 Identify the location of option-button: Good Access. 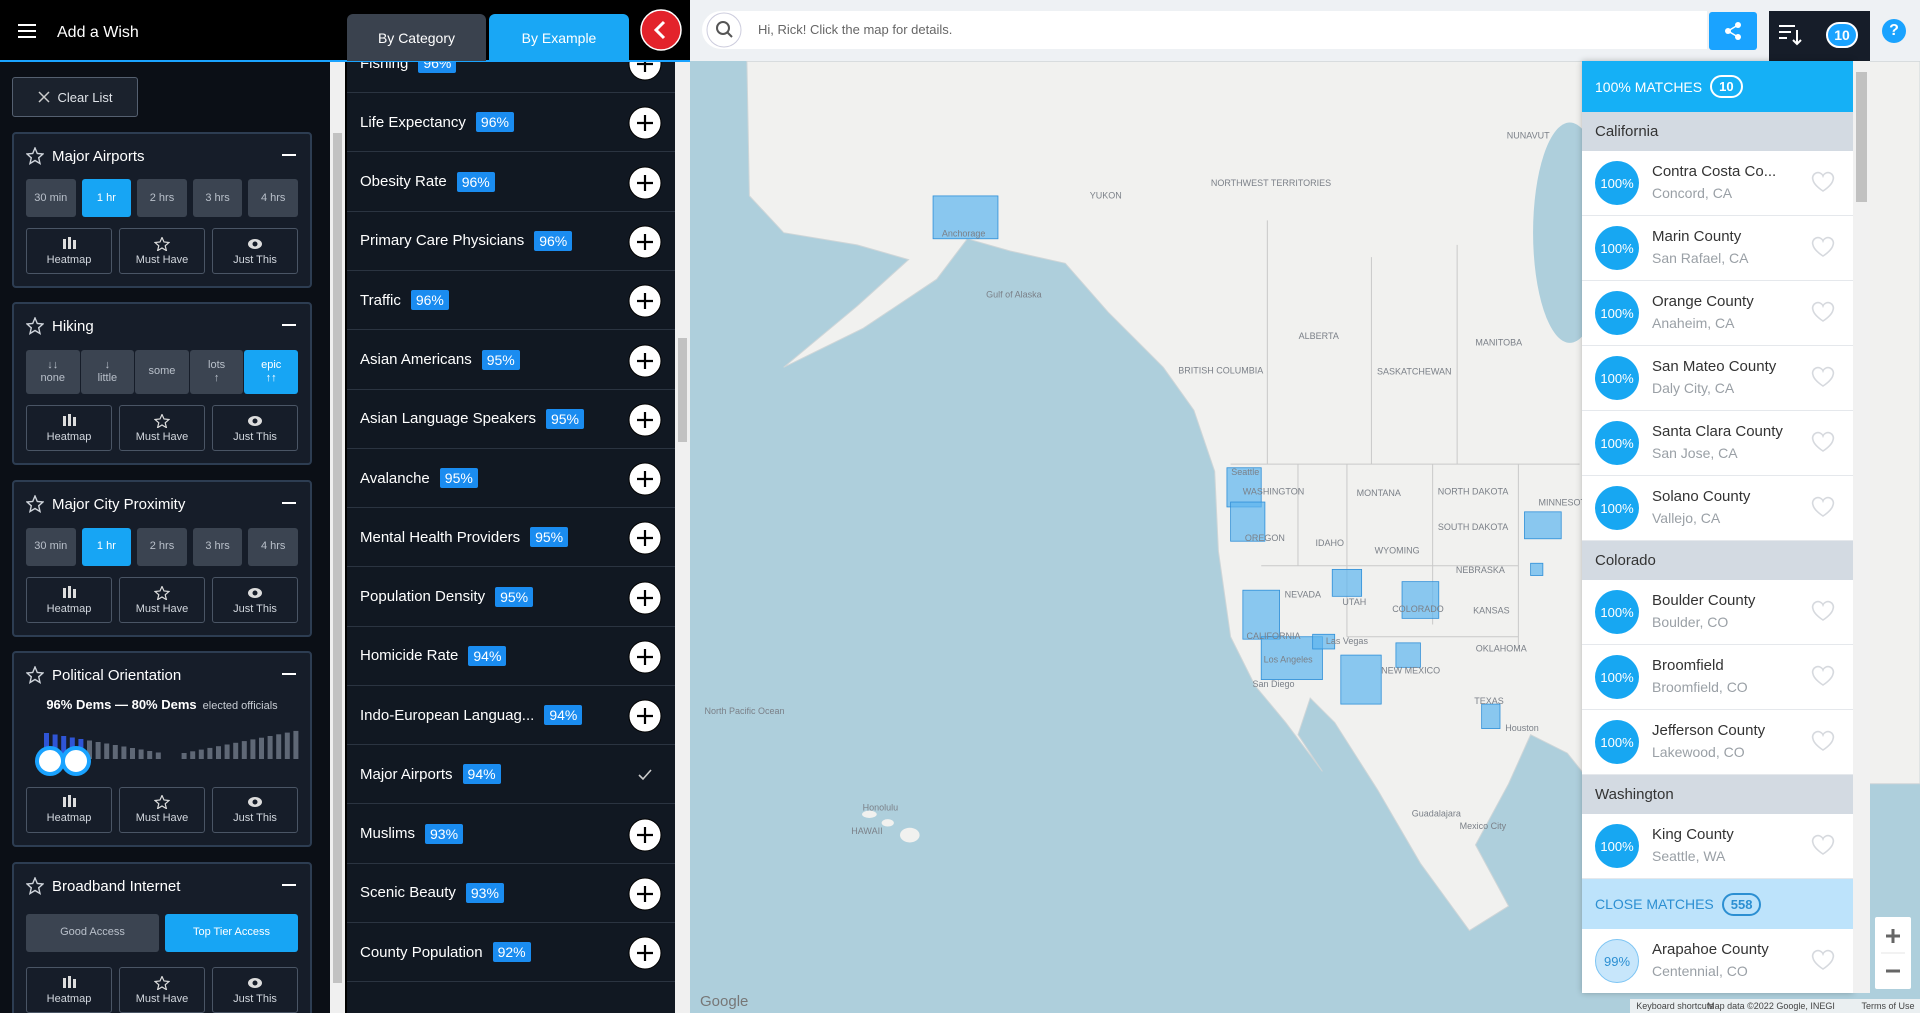
(92, 932).